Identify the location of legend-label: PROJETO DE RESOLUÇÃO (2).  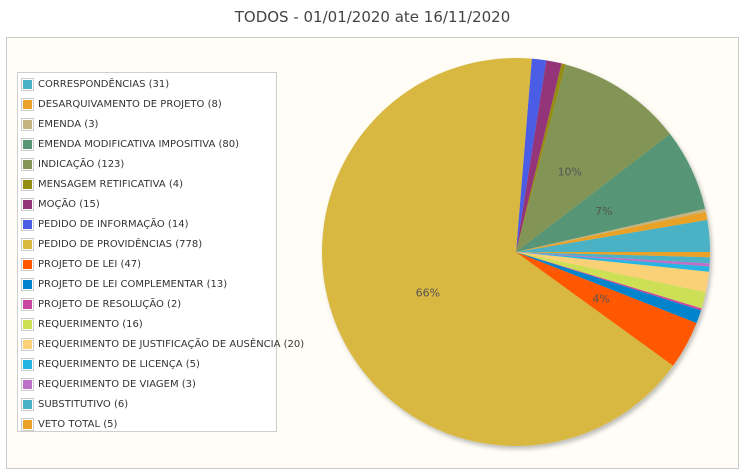
(110, 304).